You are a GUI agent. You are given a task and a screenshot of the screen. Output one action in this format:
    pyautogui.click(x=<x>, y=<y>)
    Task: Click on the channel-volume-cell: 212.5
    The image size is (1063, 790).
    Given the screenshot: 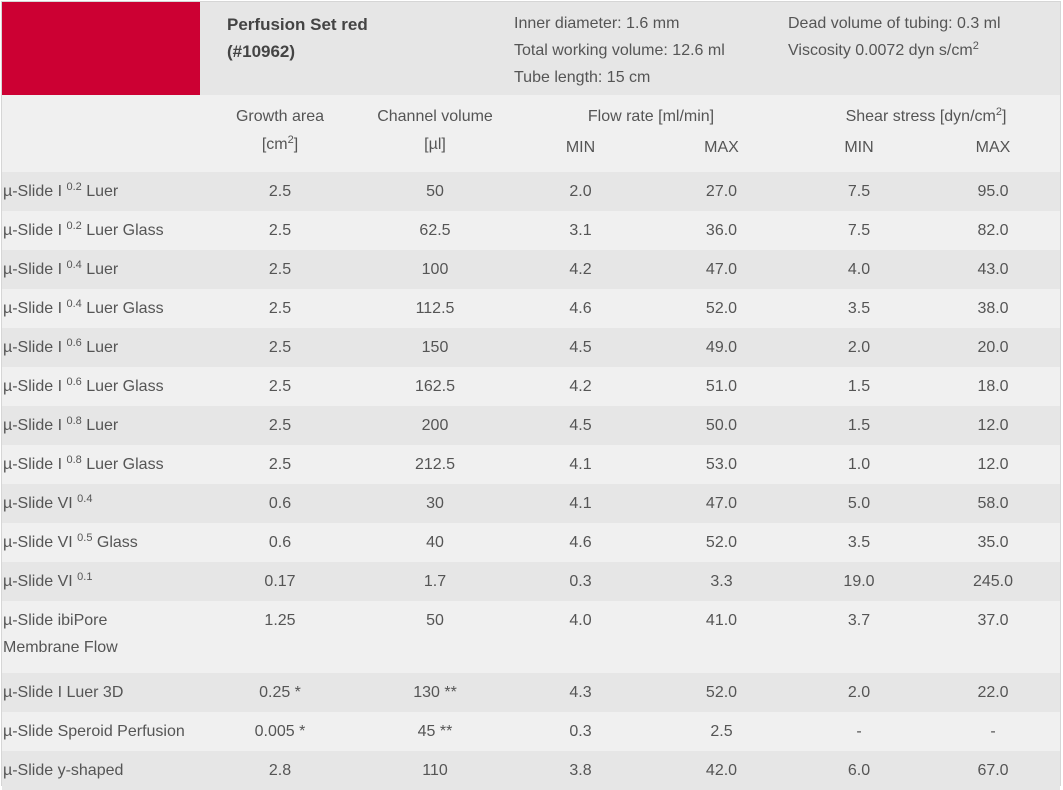 What is the action you would take?
    pyautogui.click(x=435, y=464)
    